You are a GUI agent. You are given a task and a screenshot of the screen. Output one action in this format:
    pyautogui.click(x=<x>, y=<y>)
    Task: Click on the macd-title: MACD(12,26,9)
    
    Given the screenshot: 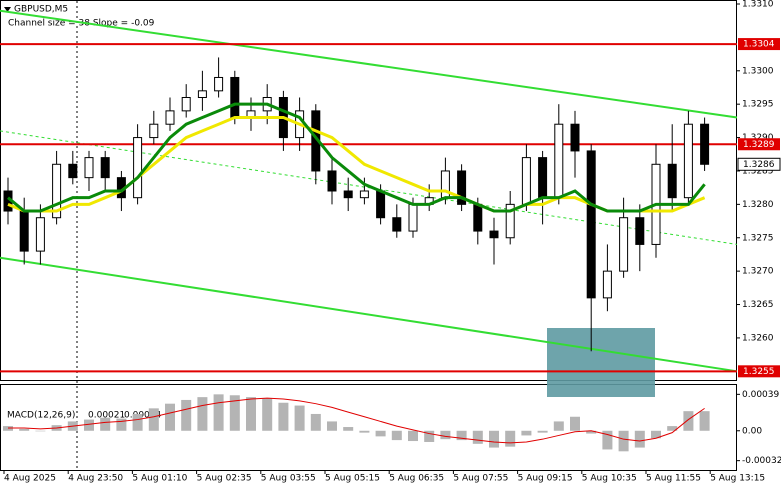 What is the action you would take?
    pyautogui.click(x=41, y=416)
    